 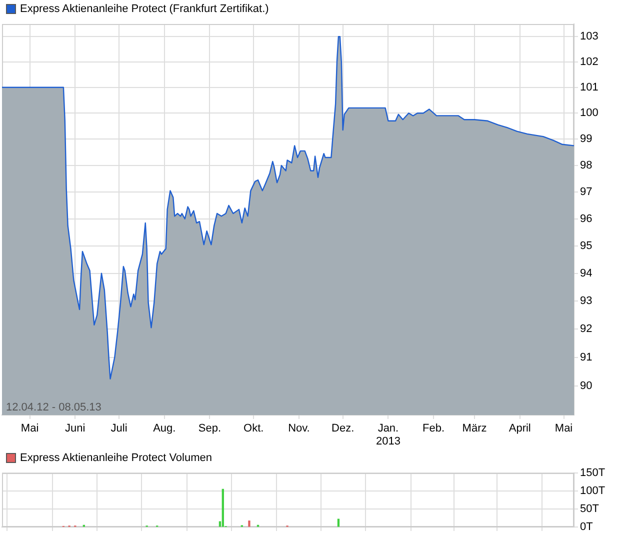 I want to click on y-tick-label: 101, so click(x=589, y=87).